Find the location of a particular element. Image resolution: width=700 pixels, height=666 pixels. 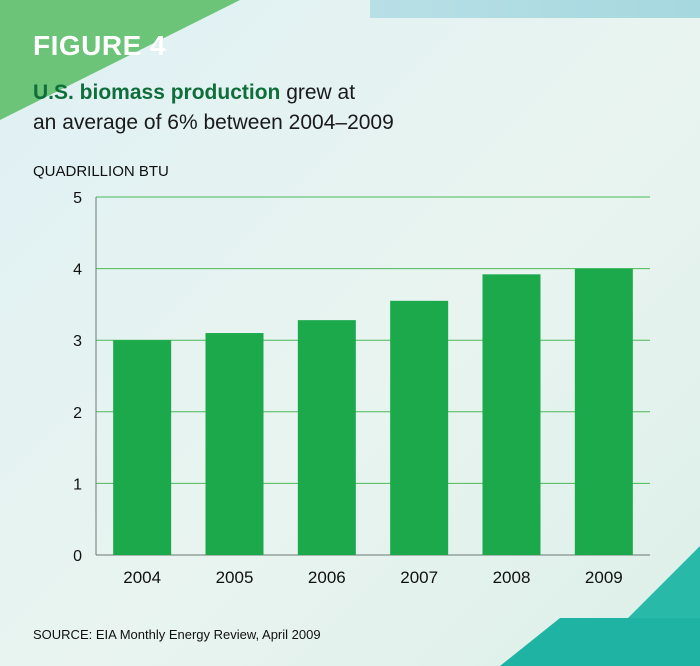

decorative-band-top-right is located at coordinates (535, 9).